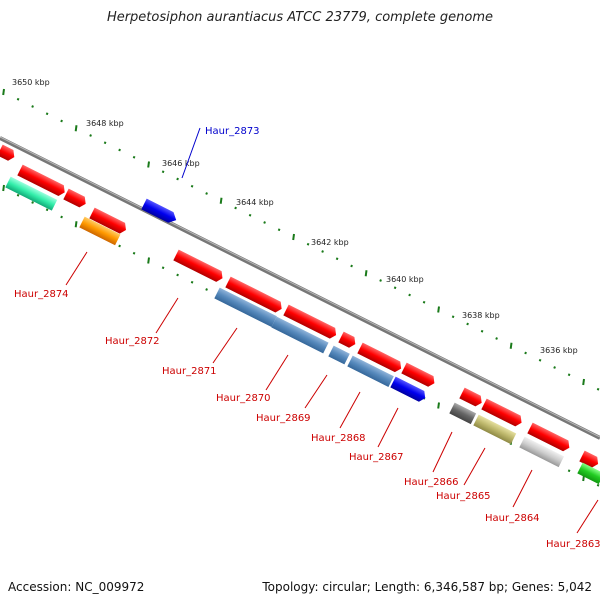 The height and width of the screenshot is (600, 600). I want to click on kbp-label: 3640 kbp, so click(405, 279).